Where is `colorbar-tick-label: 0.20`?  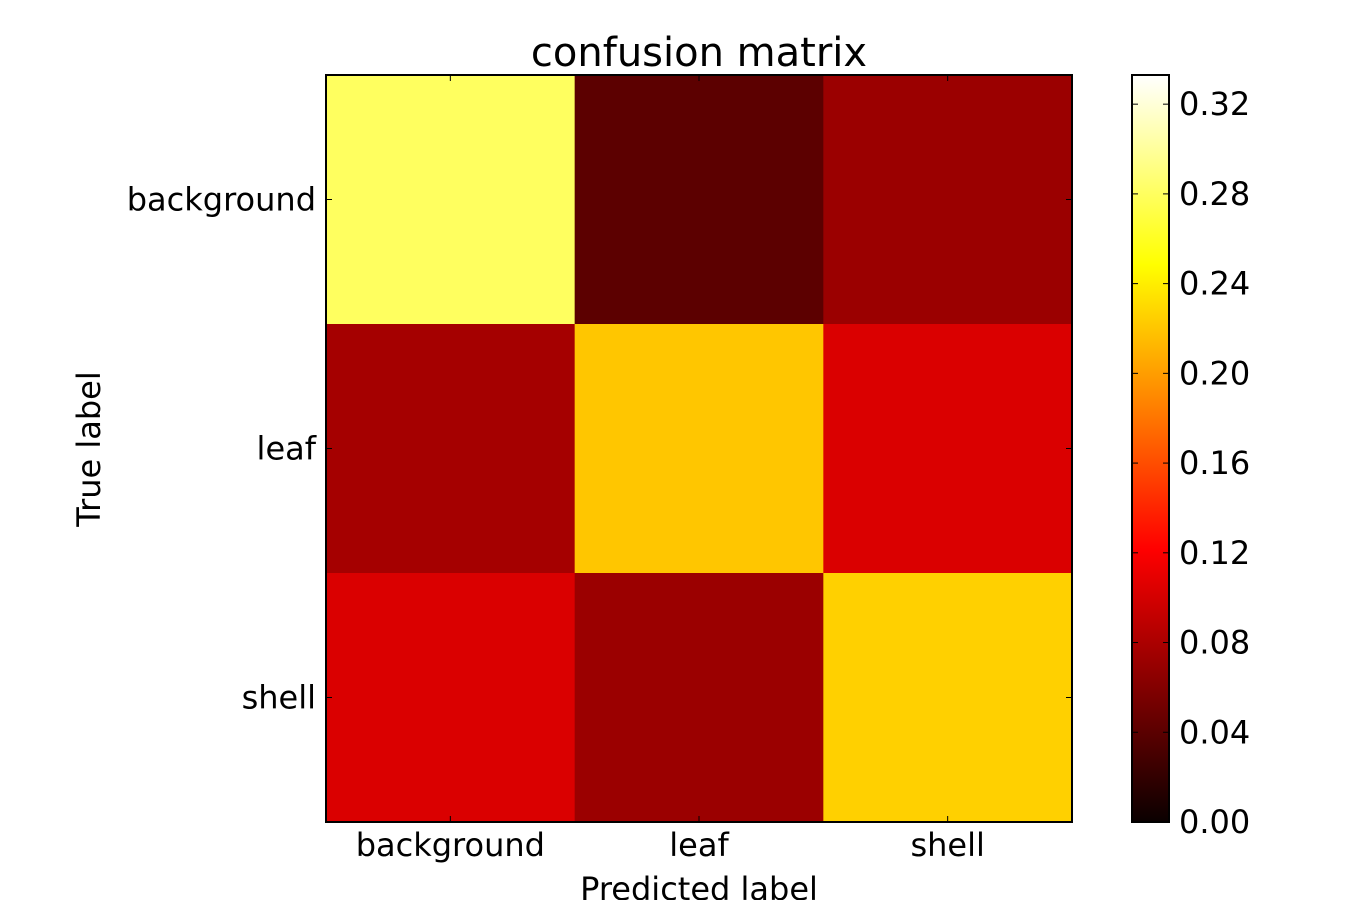
colorbar-tick-label: 0.20 is located at coordinates (1214, 373).